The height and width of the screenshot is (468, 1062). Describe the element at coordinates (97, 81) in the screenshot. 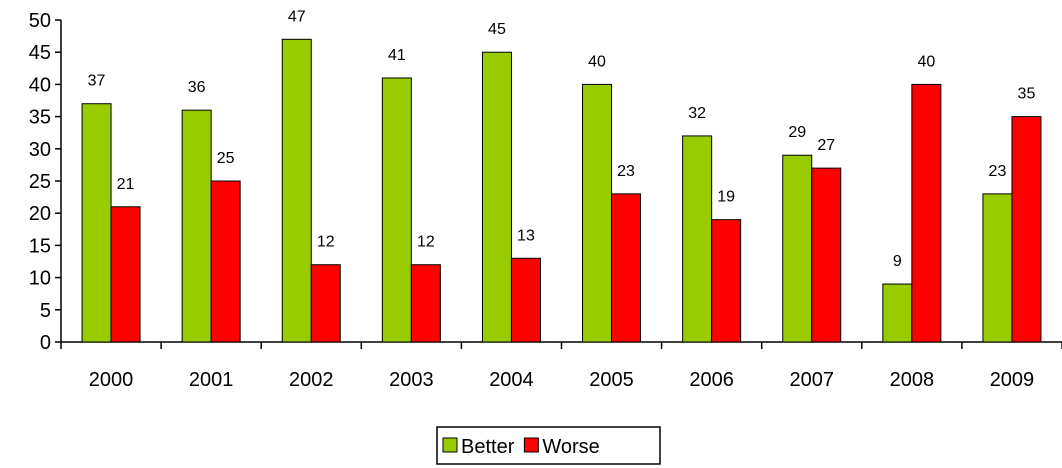

I see `data-label: 37` at that location.